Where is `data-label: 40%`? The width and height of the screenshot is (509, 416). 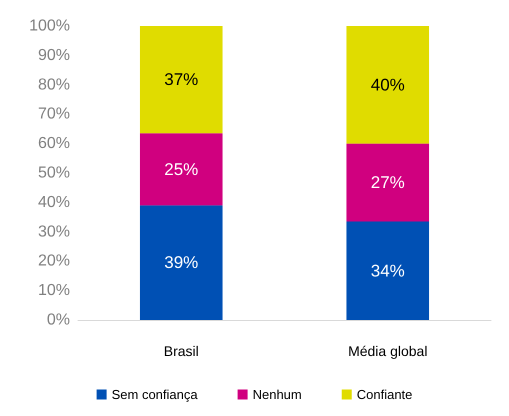 data-label: 40% is located at coordinates (387, 84).